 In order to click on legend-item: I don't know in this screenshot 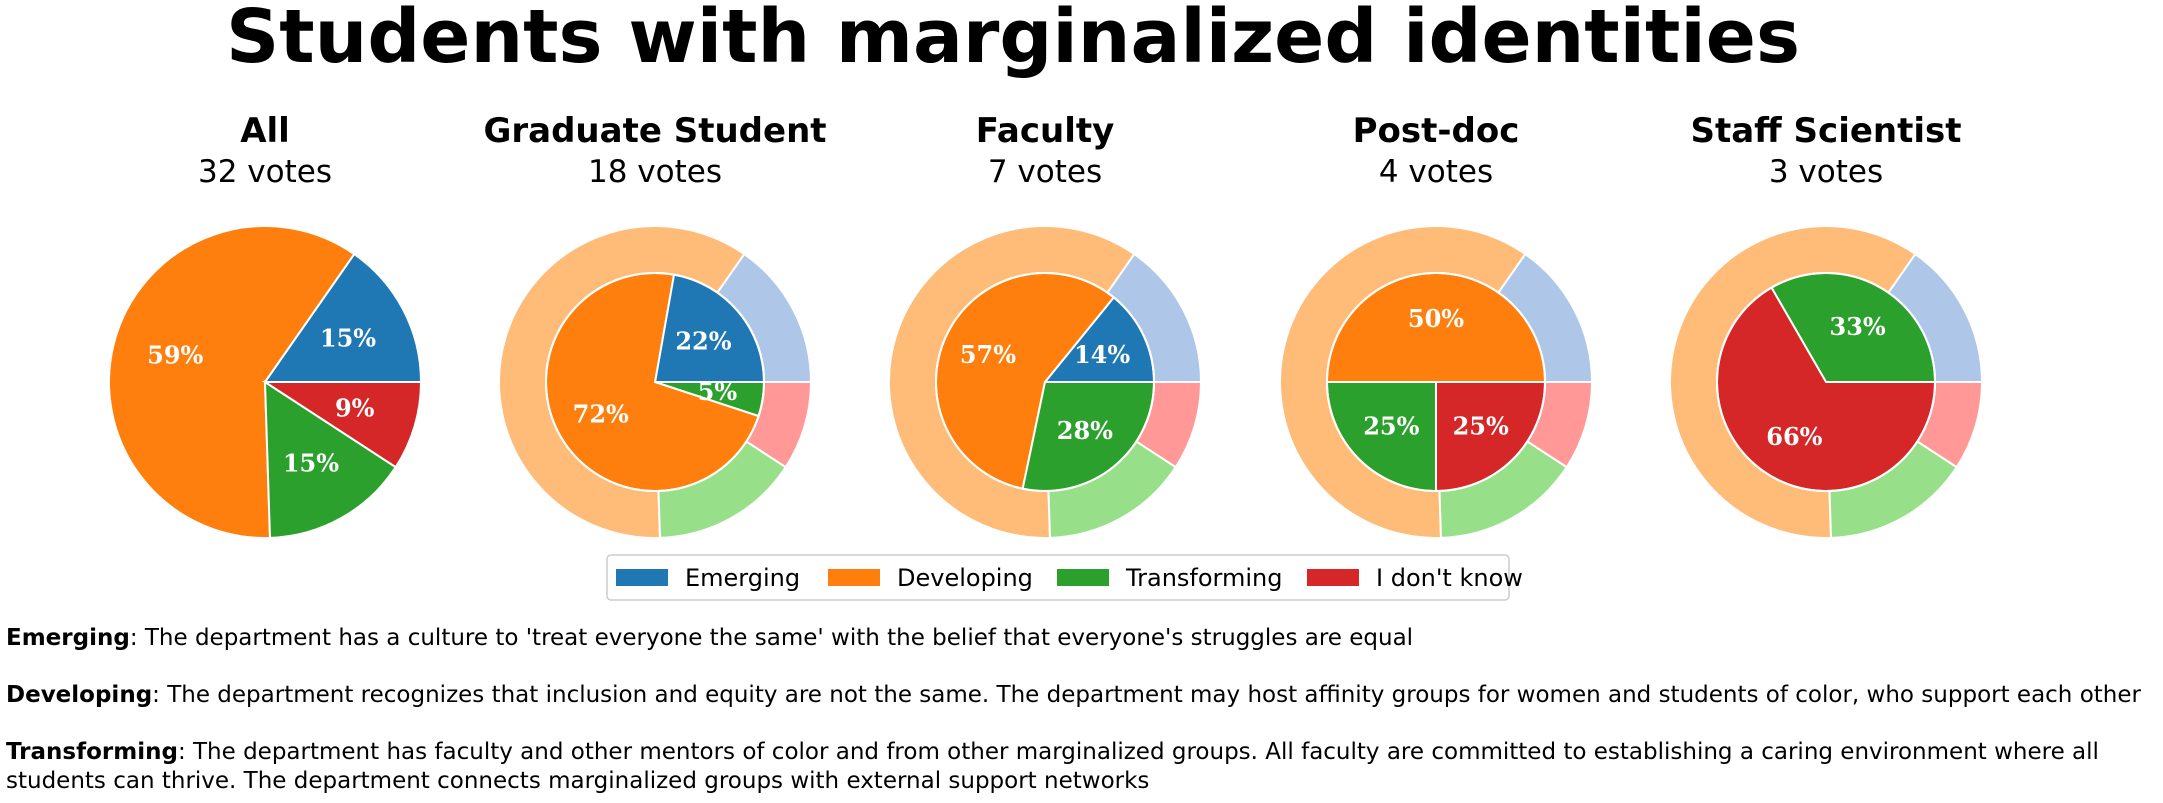, I will do `click(1415, 578)`.